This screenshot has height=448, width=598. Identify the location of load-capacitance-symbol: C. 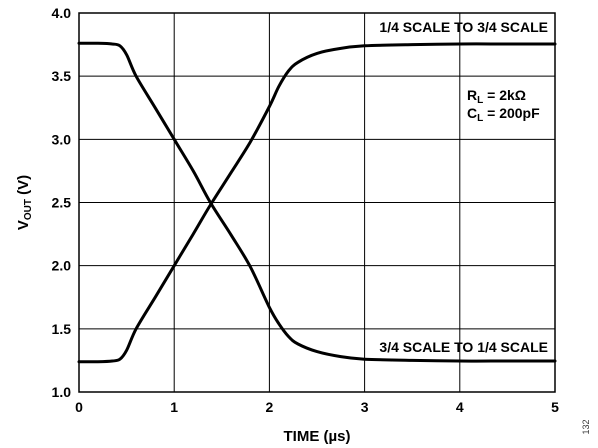
(472, 113).